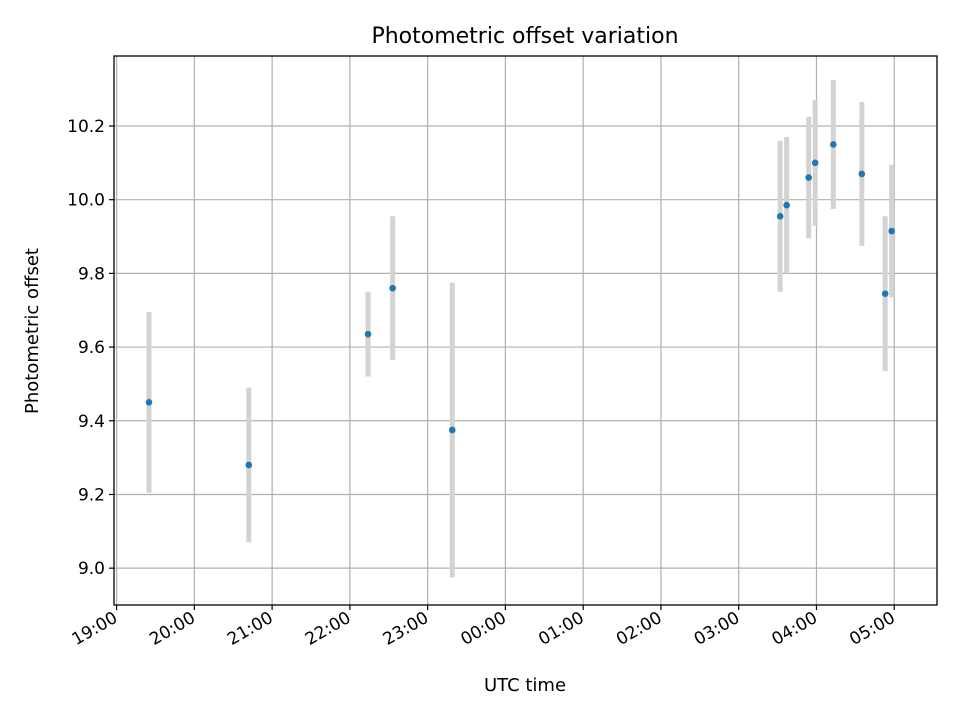 The image size is (960, 720). What do you see at coordinates (328, 629) in the screenshot?
I see `x-tick-label: 22:00` at bounding box center [328, 629].